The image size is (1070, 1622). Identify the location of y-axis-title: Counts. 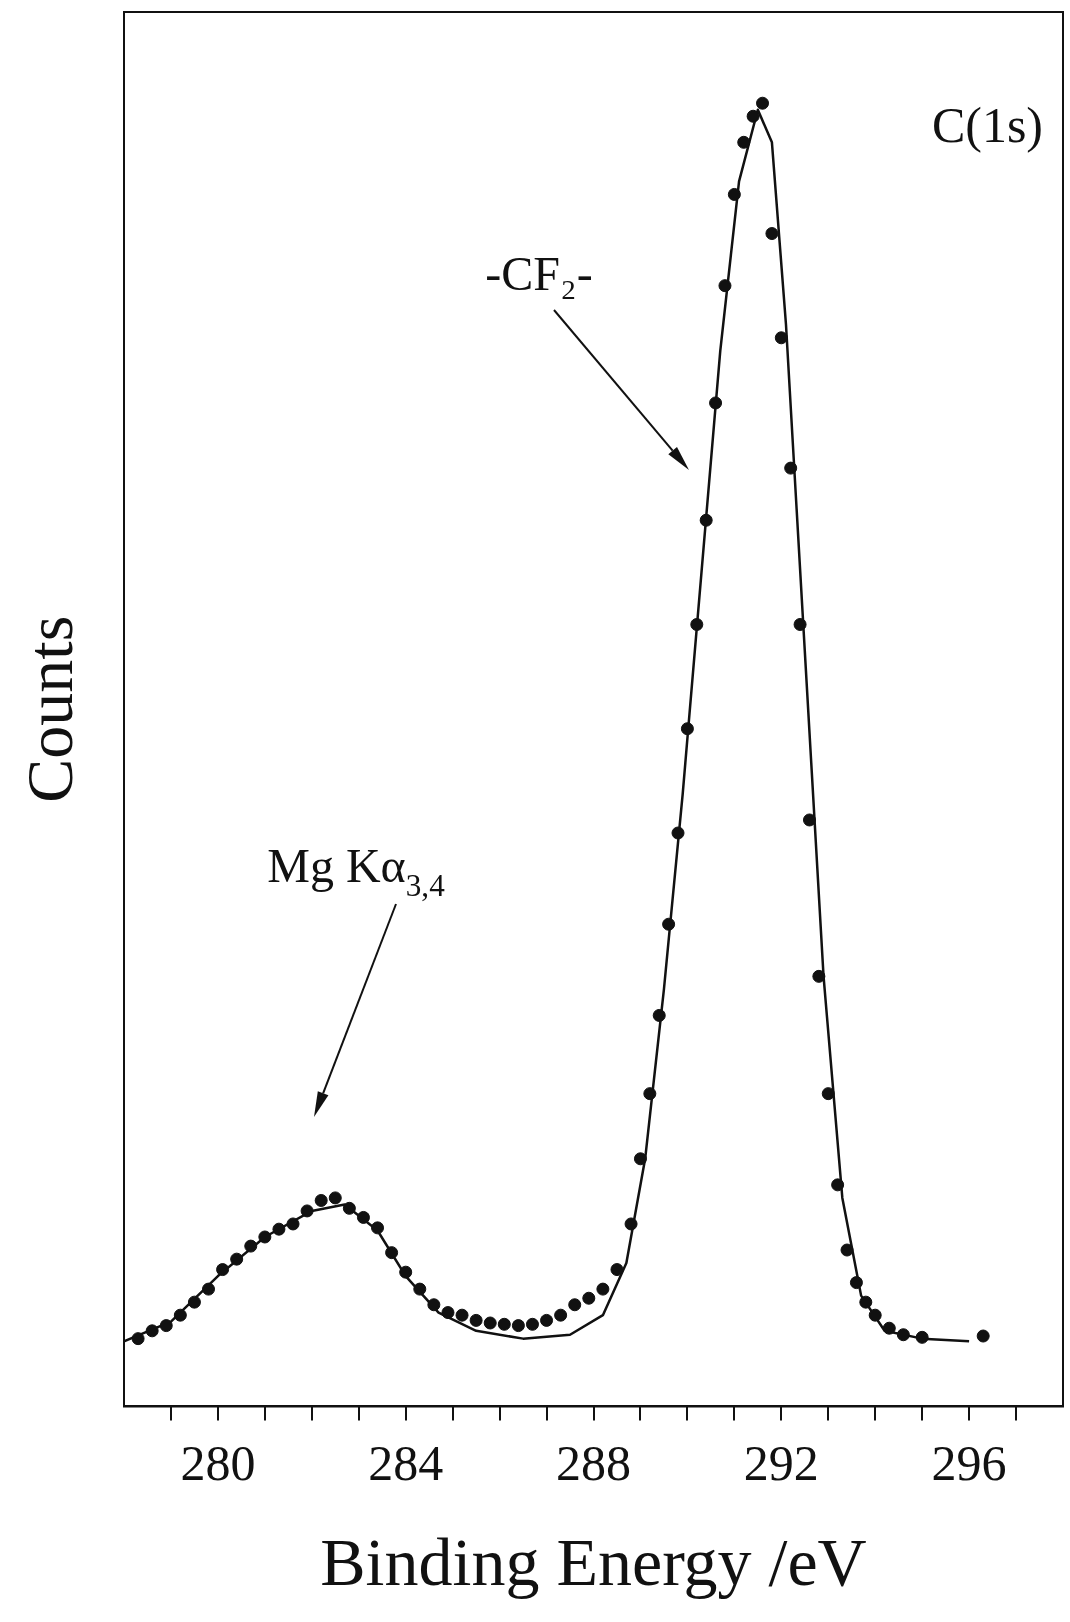
(49, 709).